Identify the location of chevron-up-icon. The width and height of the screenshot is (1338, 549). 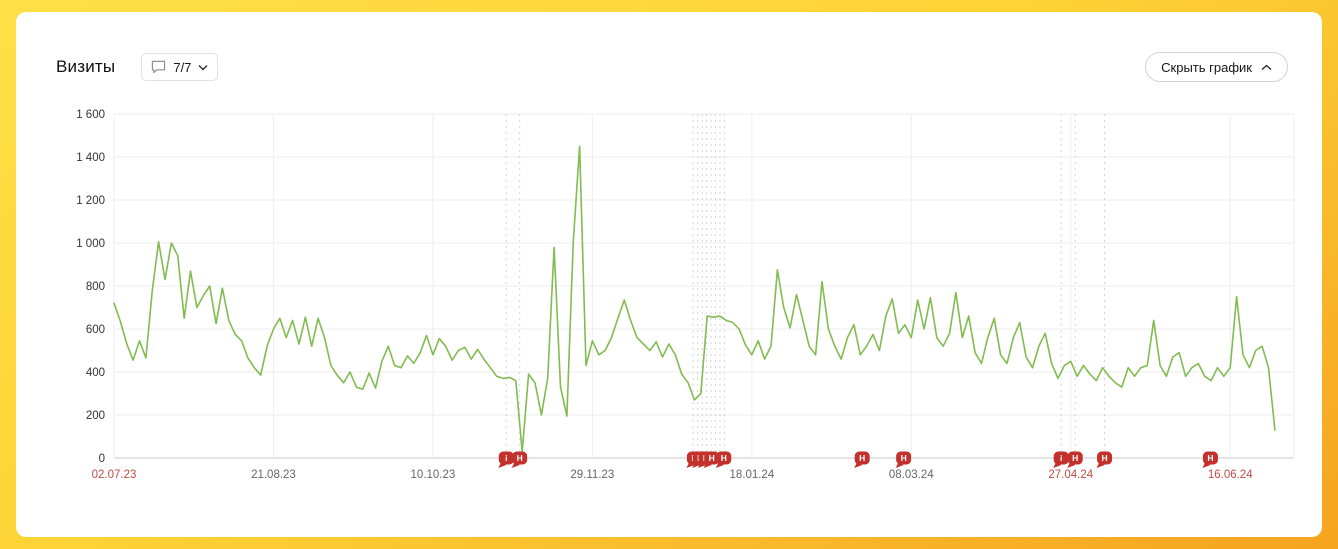
(1266, 67).